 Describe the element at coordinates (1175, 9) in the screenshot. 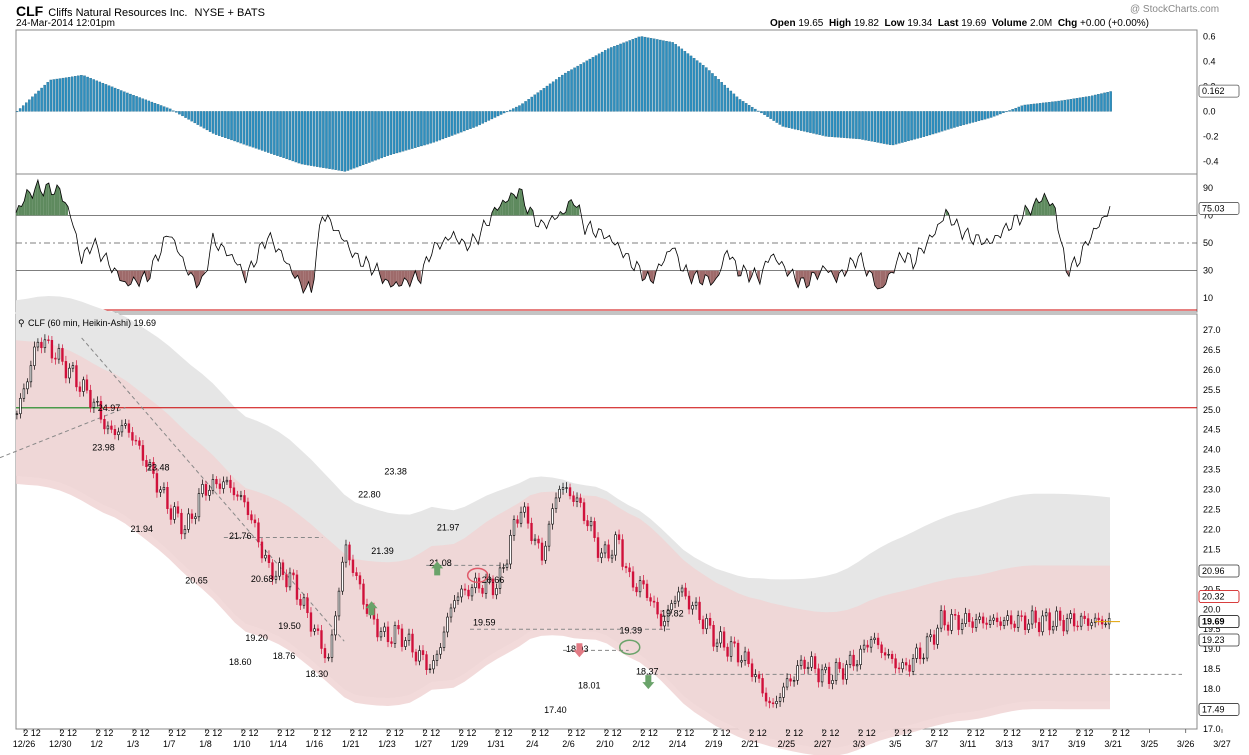

I see `watermark: @ StockCharts.com` at that location.